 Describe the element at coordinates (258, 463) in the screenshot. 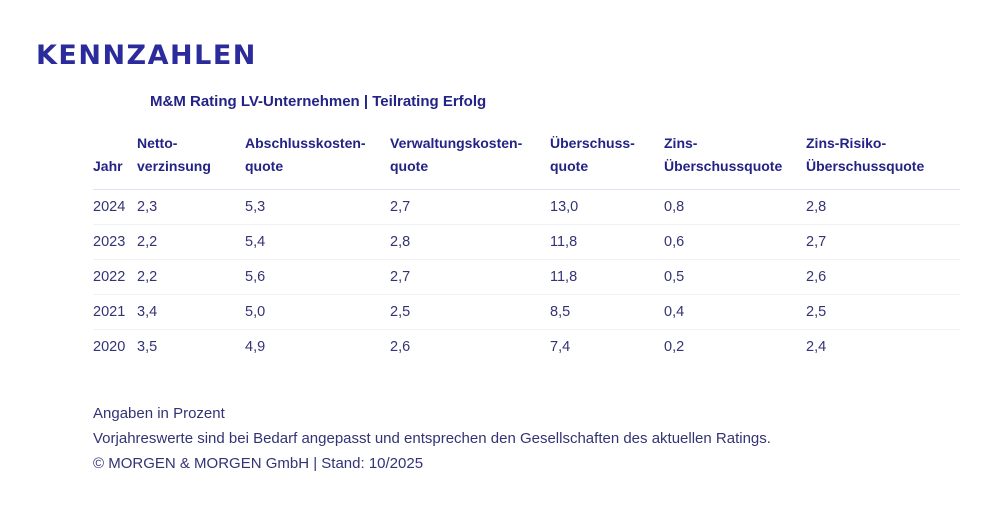

I see `copyright-note: © MORGEN & MORGEN GmbH | Stand: 10/2025` at that location.